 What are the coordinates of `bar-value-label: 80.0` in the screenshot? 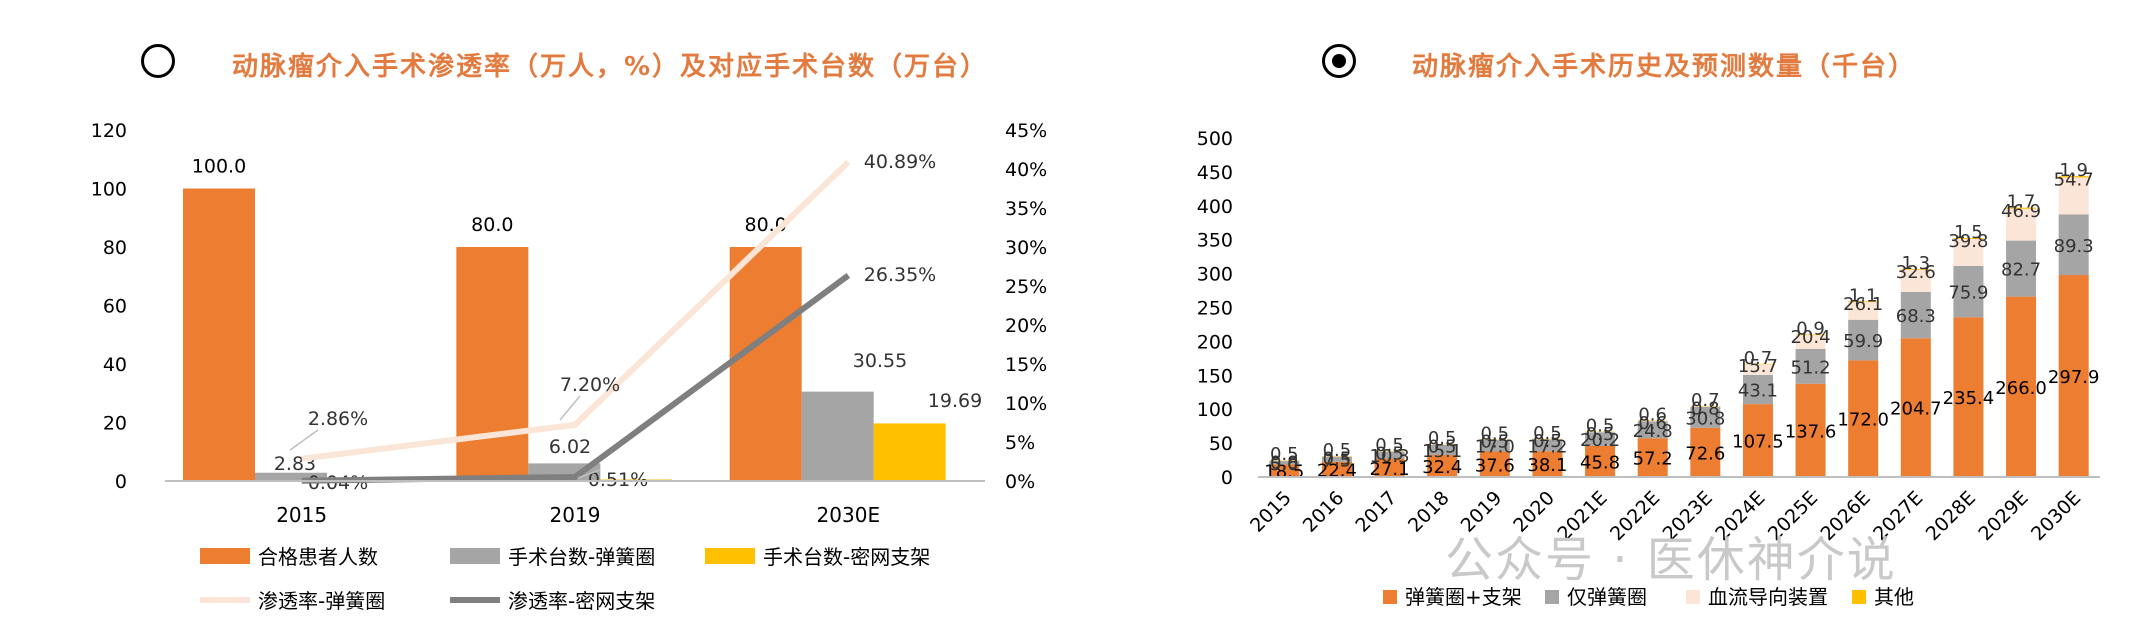 It's located at (492, 225).